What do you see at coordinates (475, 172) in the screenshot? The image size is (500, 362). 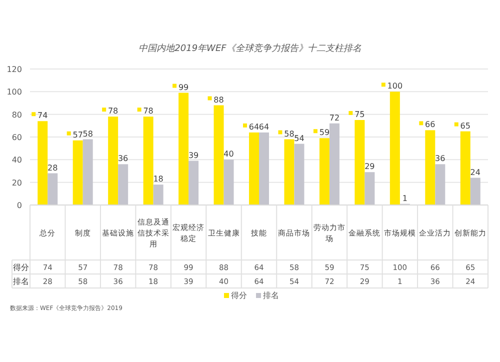 I see `text: 24` at bounding box center [475, 172].